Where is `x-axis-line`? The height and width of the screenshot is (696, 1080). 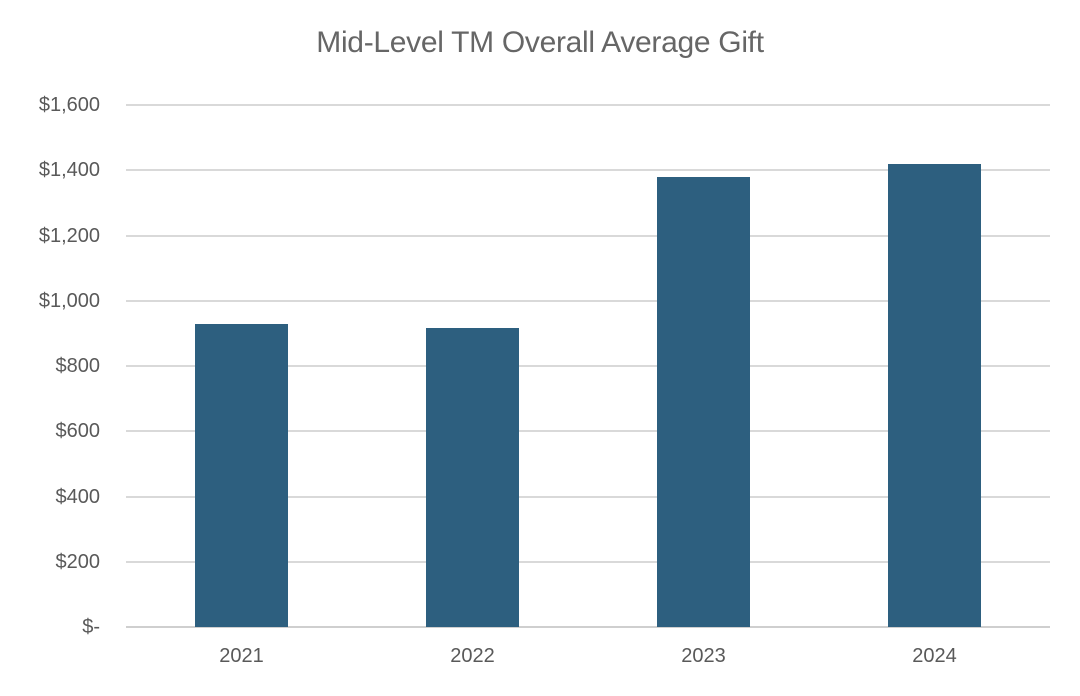 x-axis-line is located at coordinates (588, 627).